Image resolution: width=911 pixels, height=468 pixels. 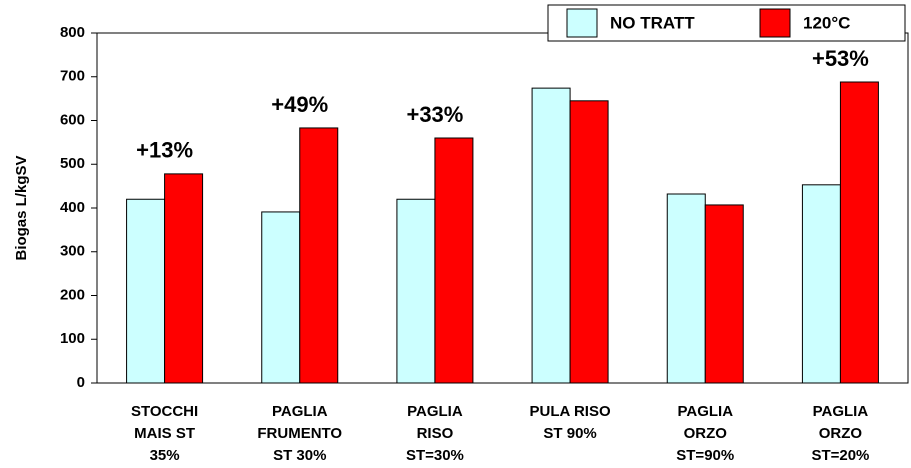 What do you see at coordinates (826, 22) in the screenshot?
I see `legend-label: 120°C` at bounding box center [826, 22].